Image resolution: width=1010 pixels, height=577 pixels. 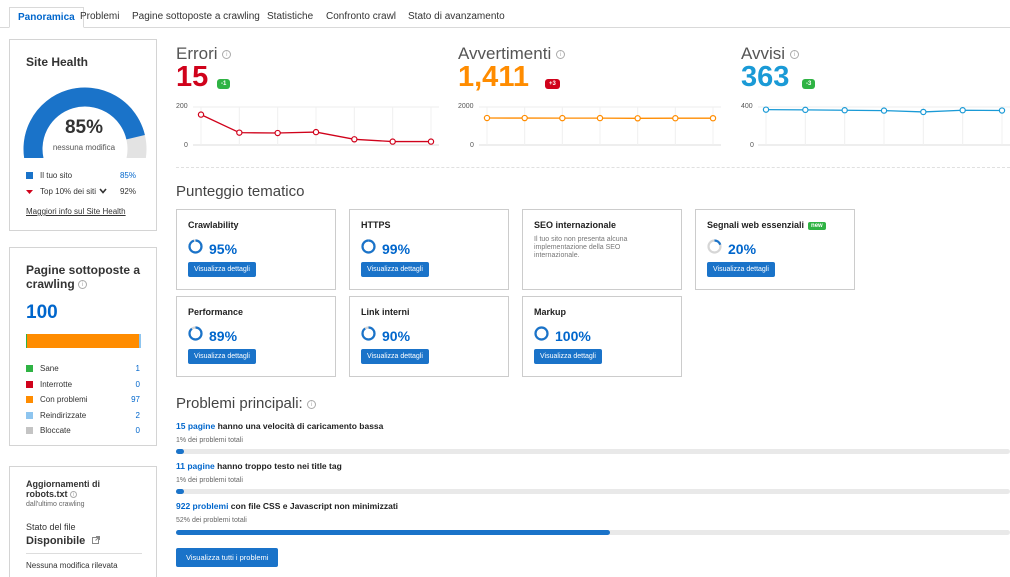 I want to click on crawled-legend-interrotte: Interrotte, so click(x=49, y=384).